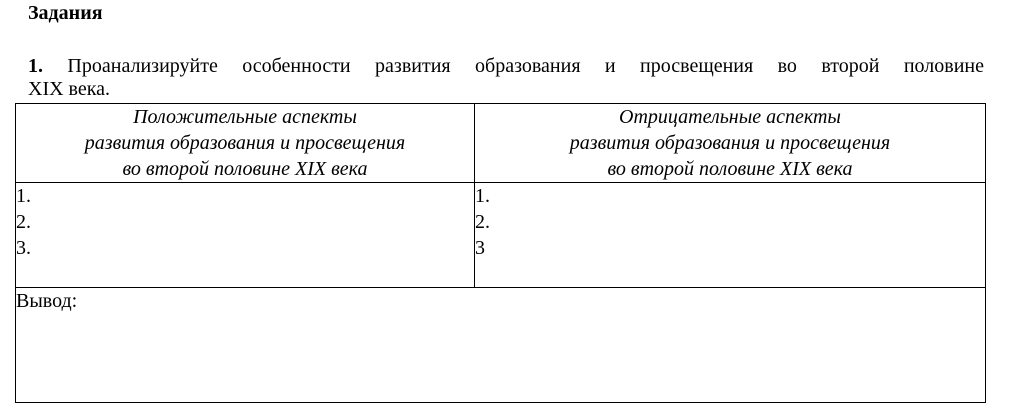 The width and height of the screenshot is (1011, 414). Describe the element at coordinates (23, 248) in the screenshot. I see `list-item-number: 3.` at that location.